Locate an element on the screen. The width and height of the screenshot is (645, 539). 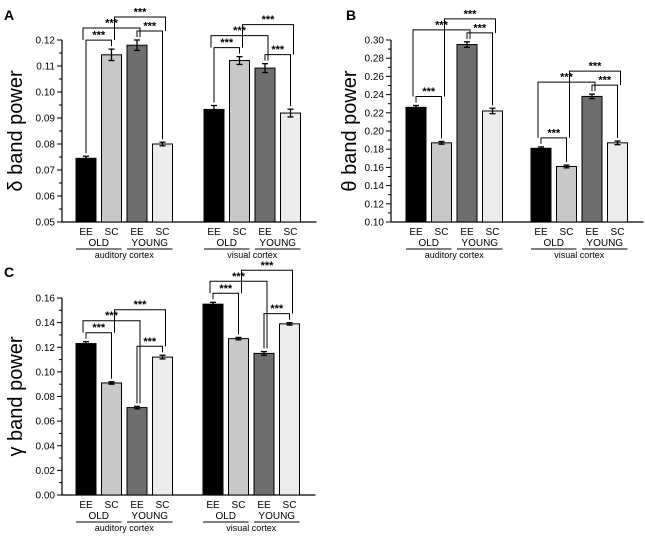
y-tick-label: 0.20 is located at coordinates (375, 132).